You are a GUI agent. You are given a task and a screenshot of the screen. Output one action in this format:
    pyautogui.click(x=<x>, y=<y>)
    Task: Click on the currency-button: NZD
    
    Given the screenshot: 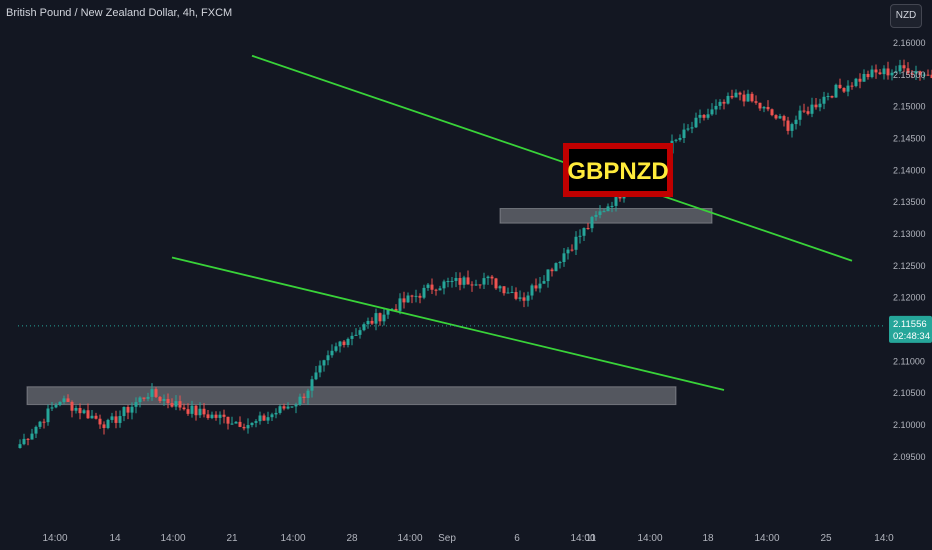 What is the action you would take?
    pyautogui.click(x=906, y=16)
    